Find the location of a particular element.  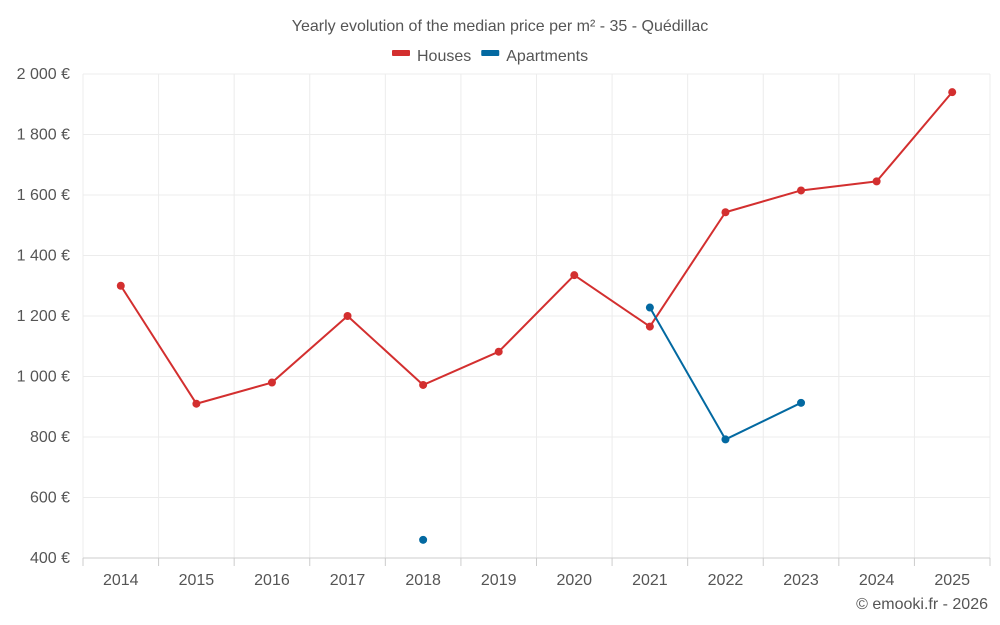

houses-point-2019 is located at coordinates (498, 351).